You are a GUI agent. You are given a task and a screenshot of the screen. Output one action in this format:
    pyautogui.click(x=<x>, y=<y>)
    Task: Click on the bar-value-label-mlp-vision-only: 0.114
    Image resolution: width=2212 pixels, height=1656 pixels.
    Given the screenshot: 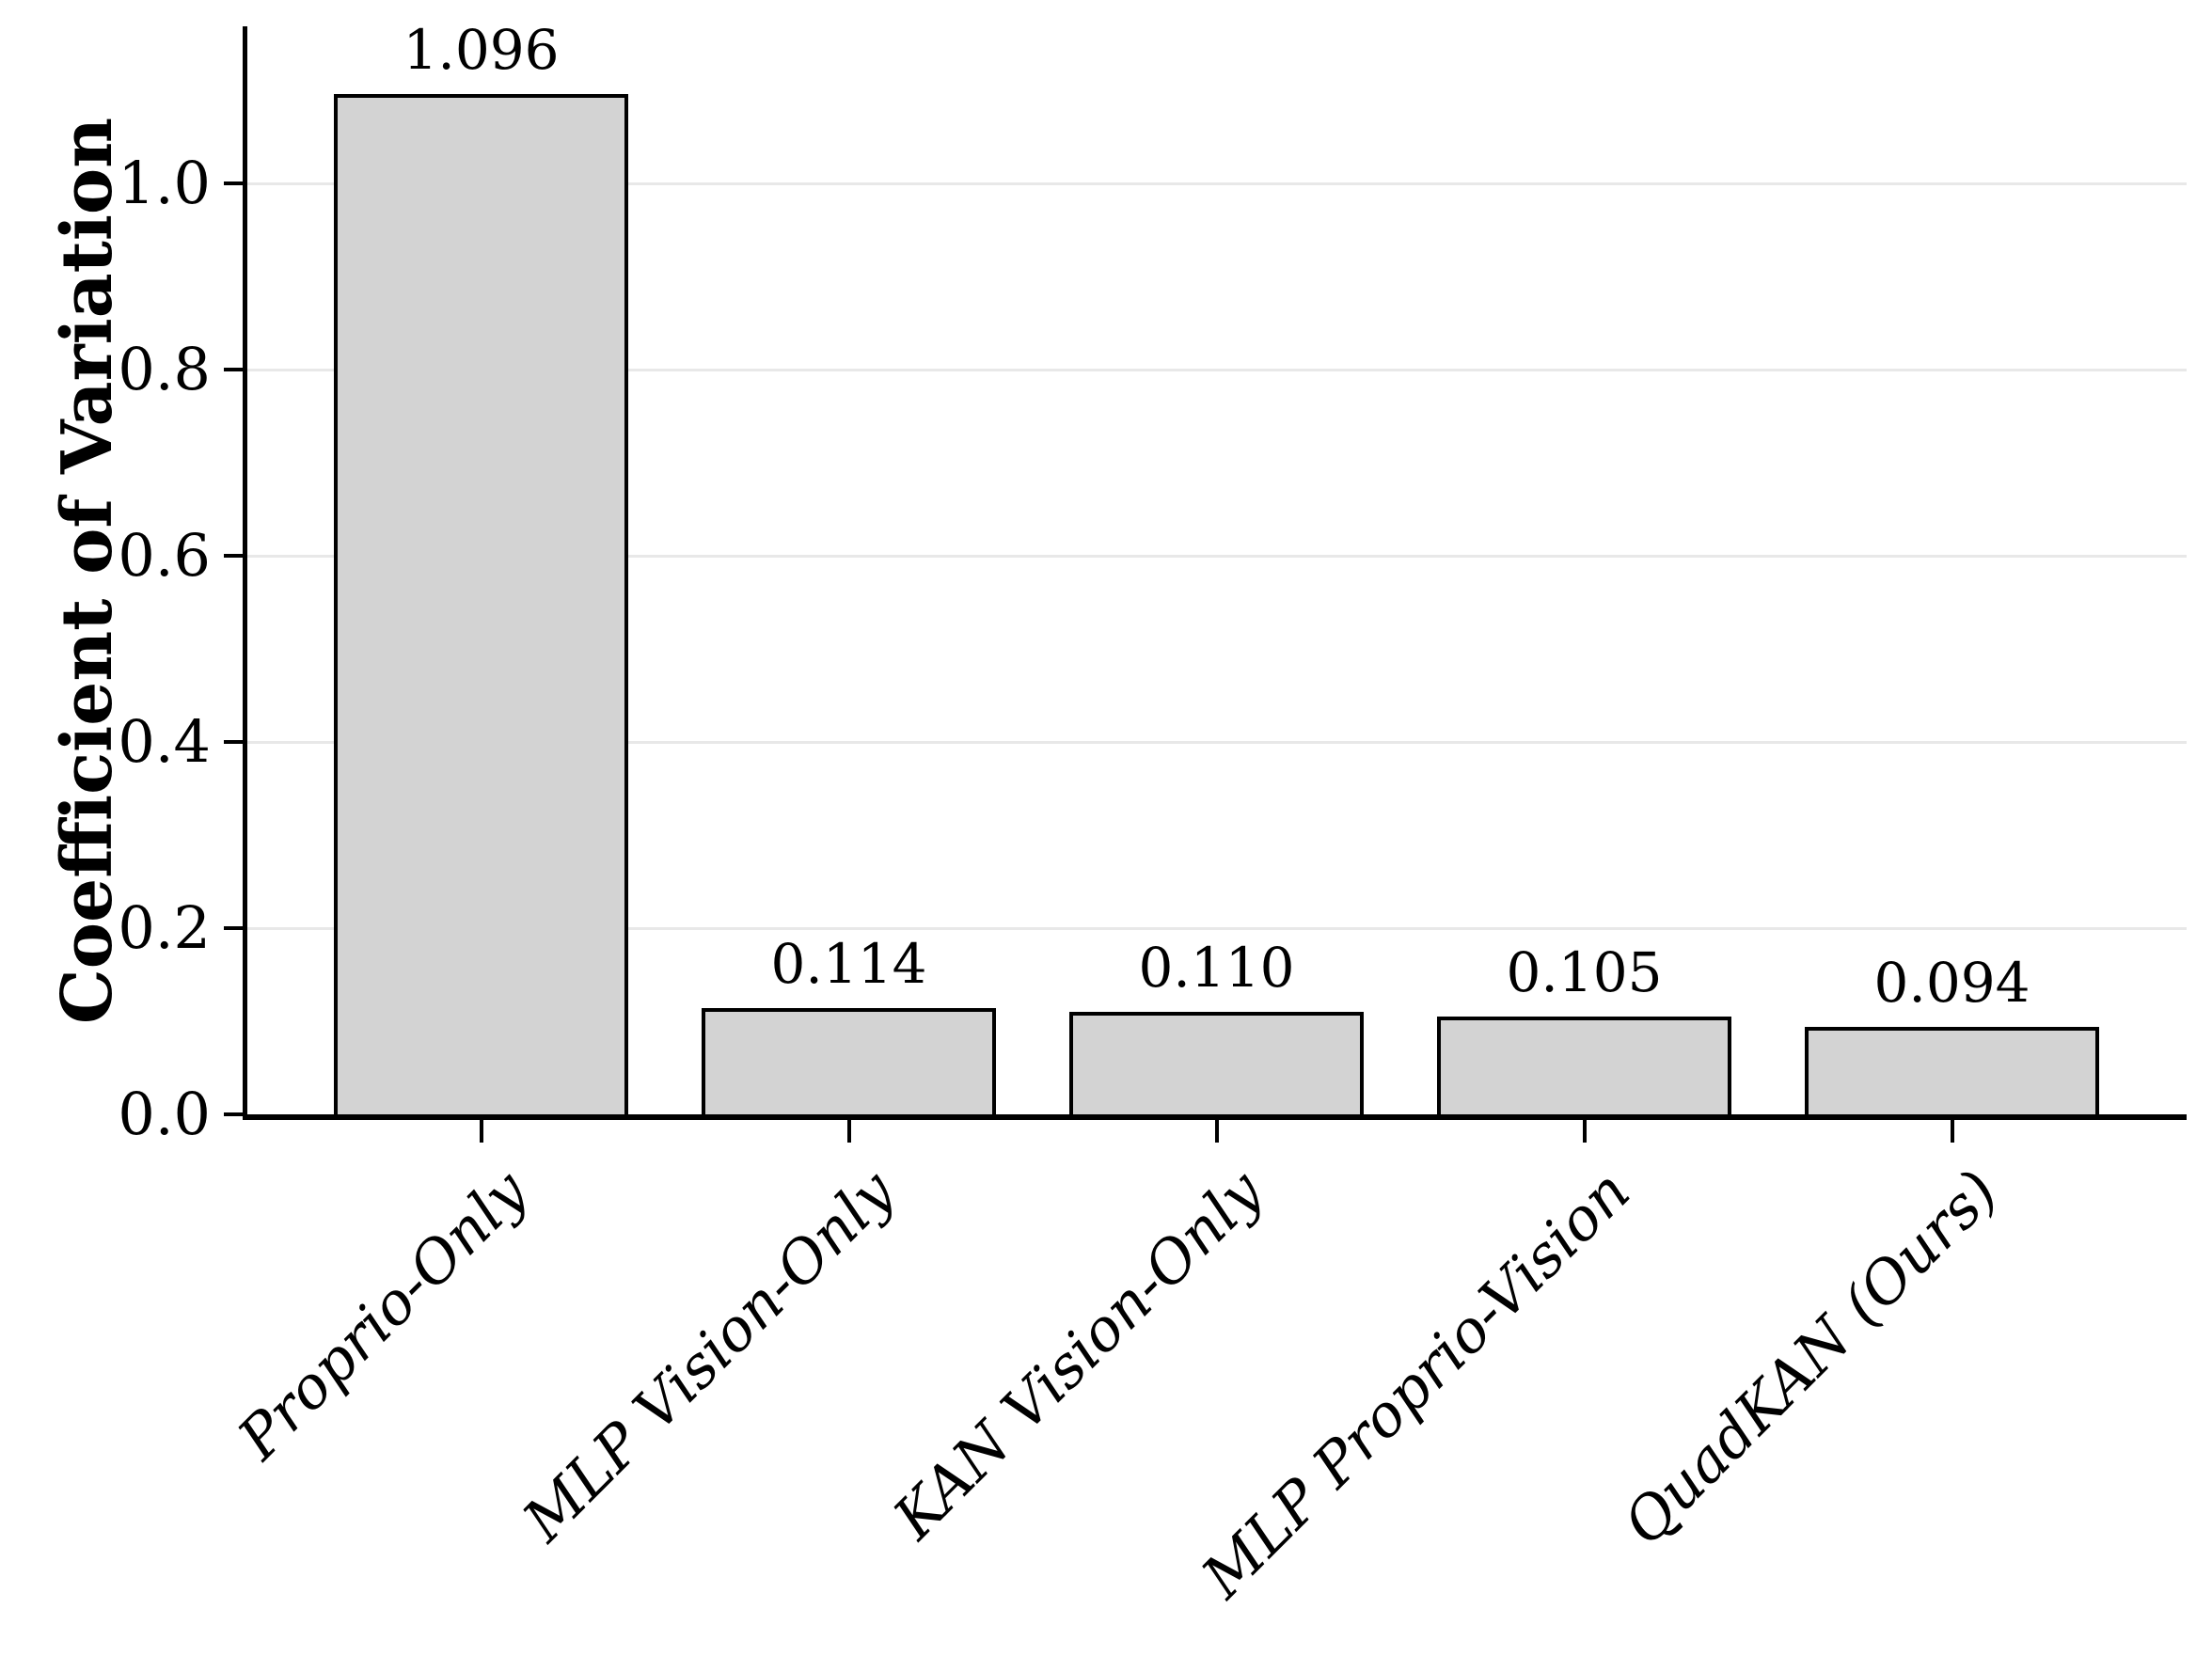 What is the action you would take?
    pyautogui.click(x=848, y=964)
    